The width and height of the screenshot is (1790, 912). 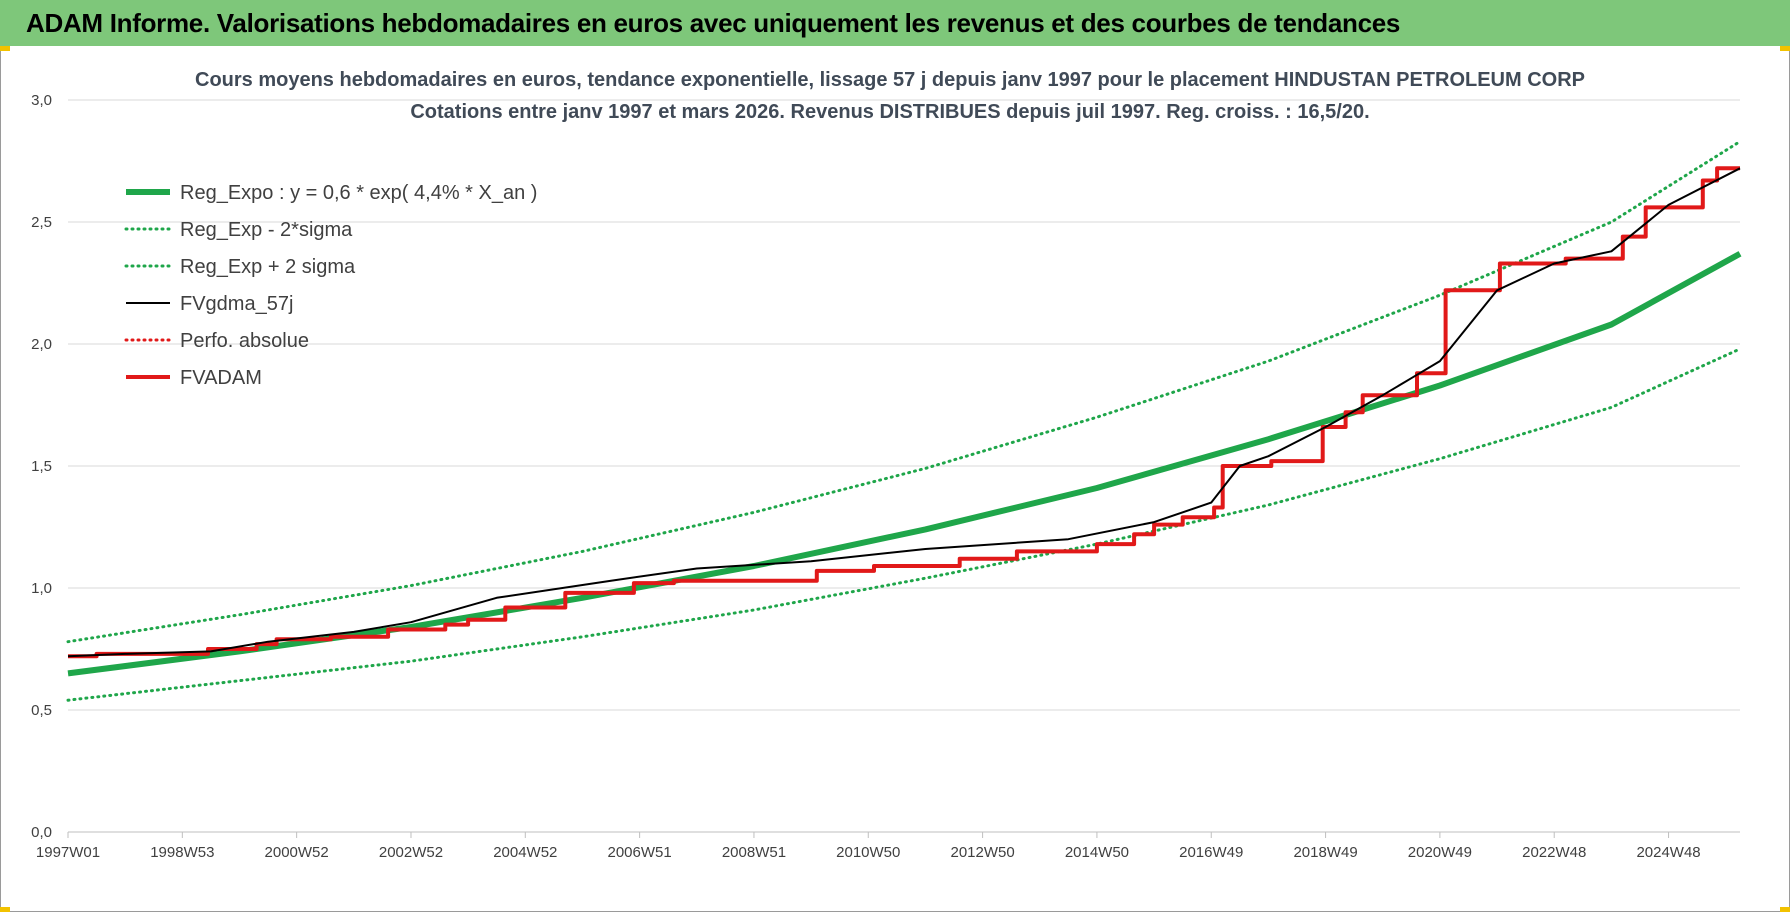 I want to click on x-tick-label: 2010W50, so click(x=868, y=852).